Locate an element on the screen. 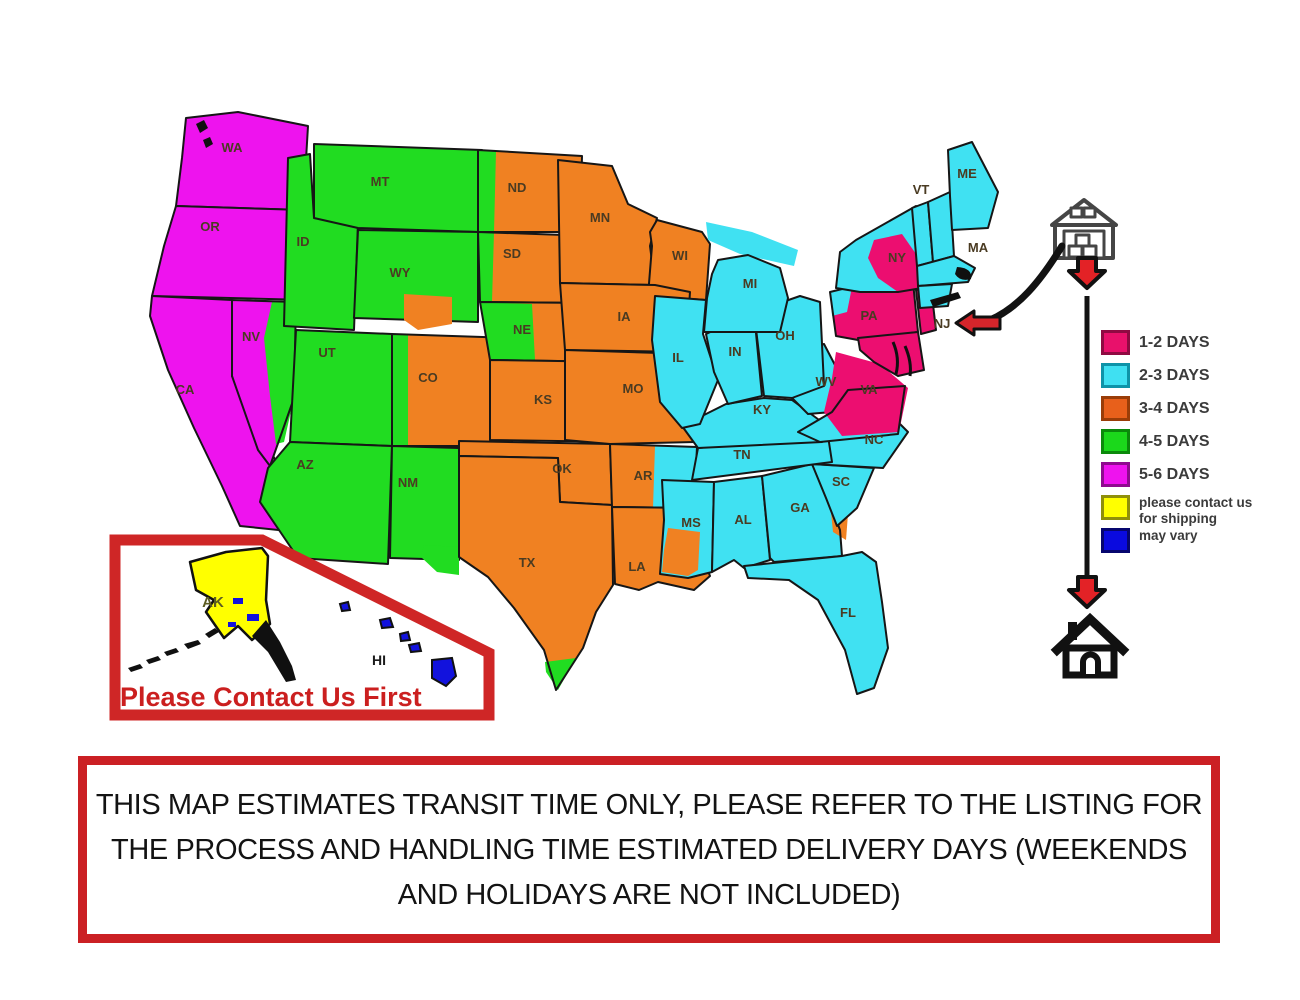  inset-caption: Please Contact Us First is located at coordinates (271, 697).